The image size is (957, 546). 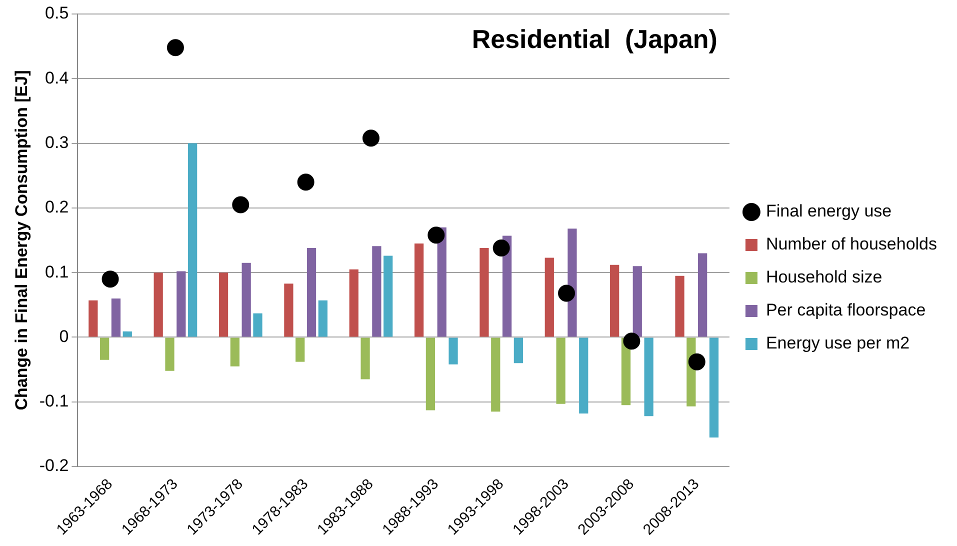 I want to click on y-tick-label: 0.5, so click(x=57, y=13).